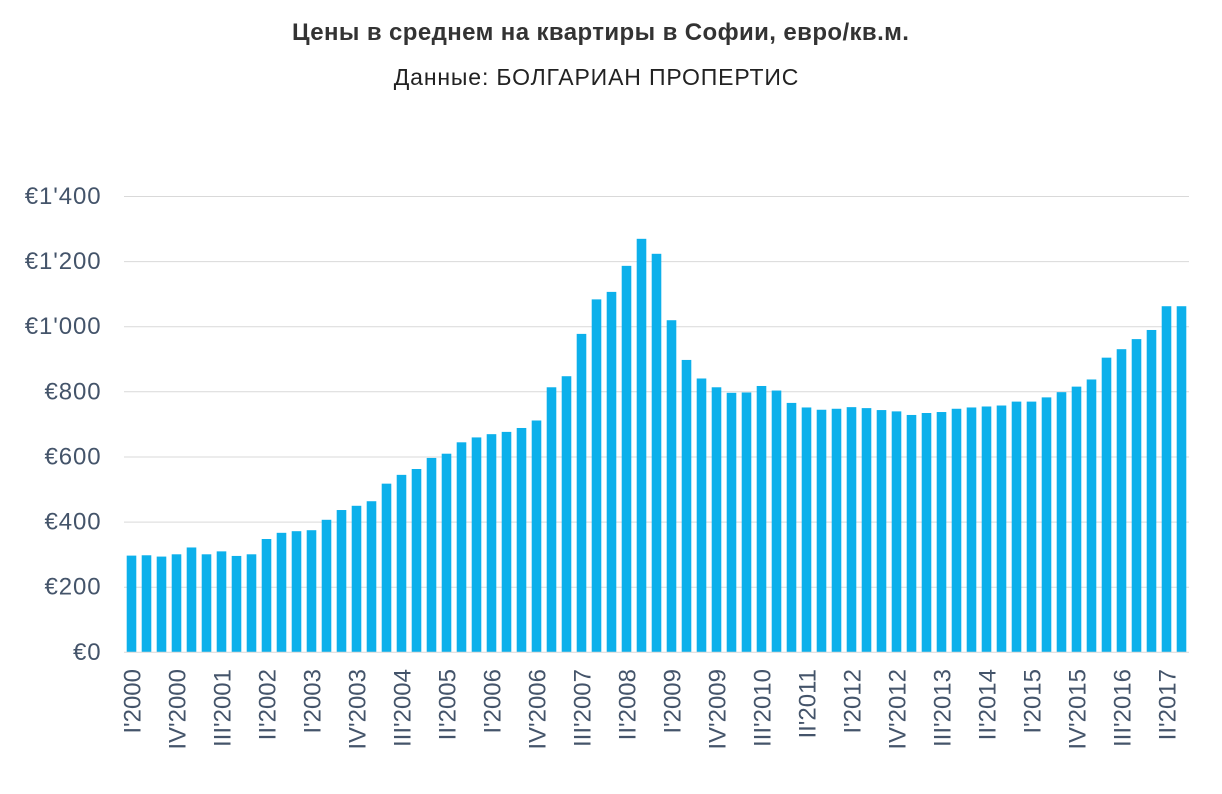 Image resolution: width=1222 pixels, height=794 pixels. I want to click on svg-text: I'2012, so click(853, 701).